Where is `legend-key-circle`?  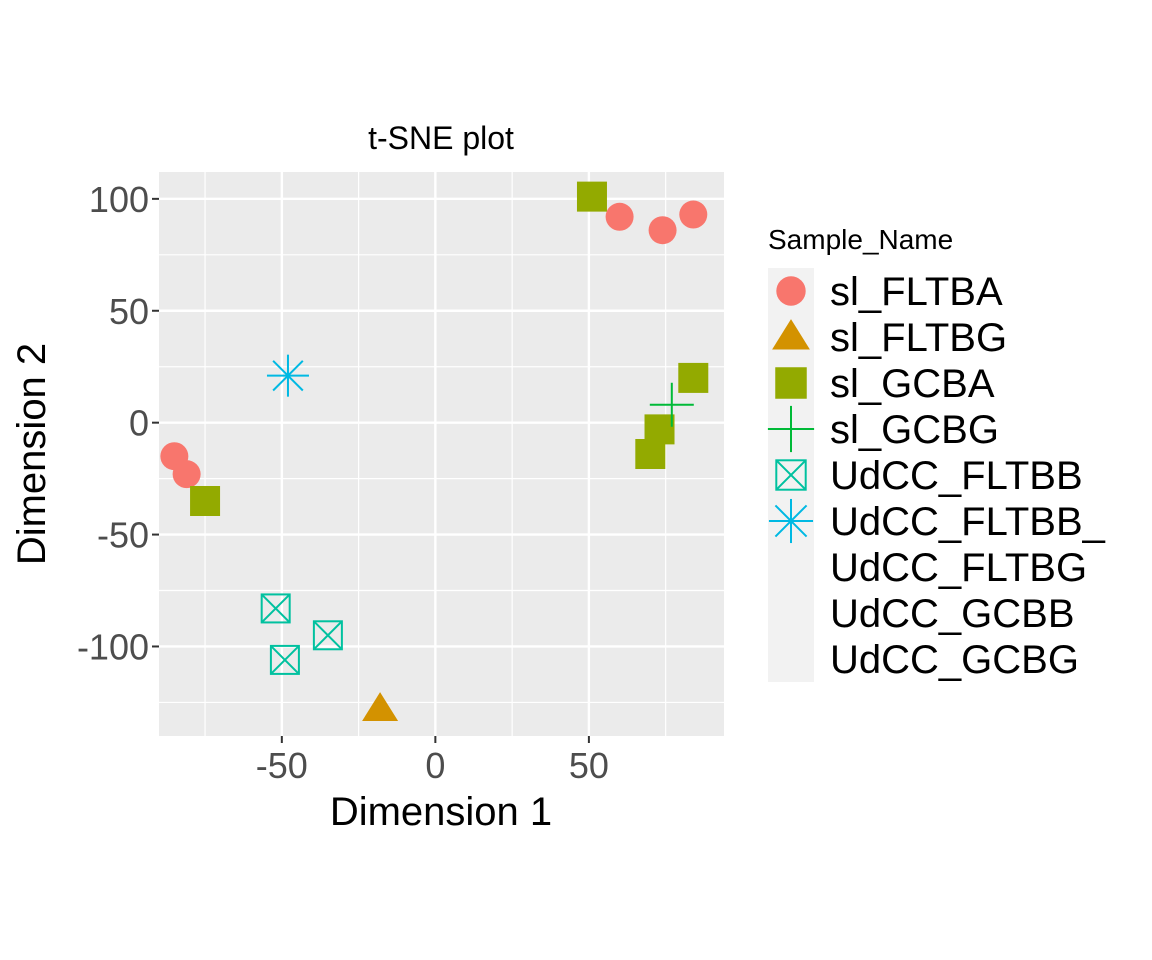
legend-key-circle is located at coordinates (791, 291).